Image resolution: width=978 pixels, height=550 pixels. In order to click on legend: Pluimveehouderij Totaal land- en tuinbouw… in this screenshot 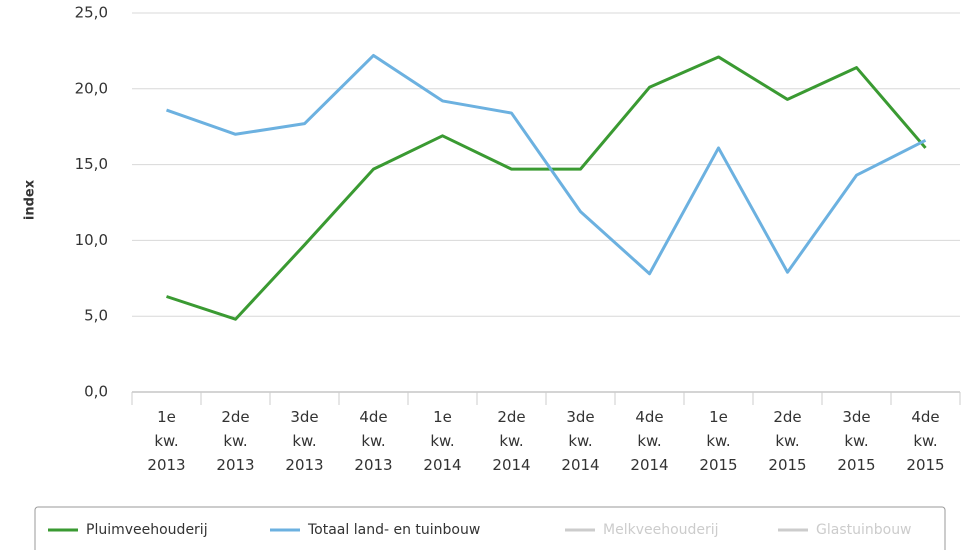, I will do `click(480, 530)`.